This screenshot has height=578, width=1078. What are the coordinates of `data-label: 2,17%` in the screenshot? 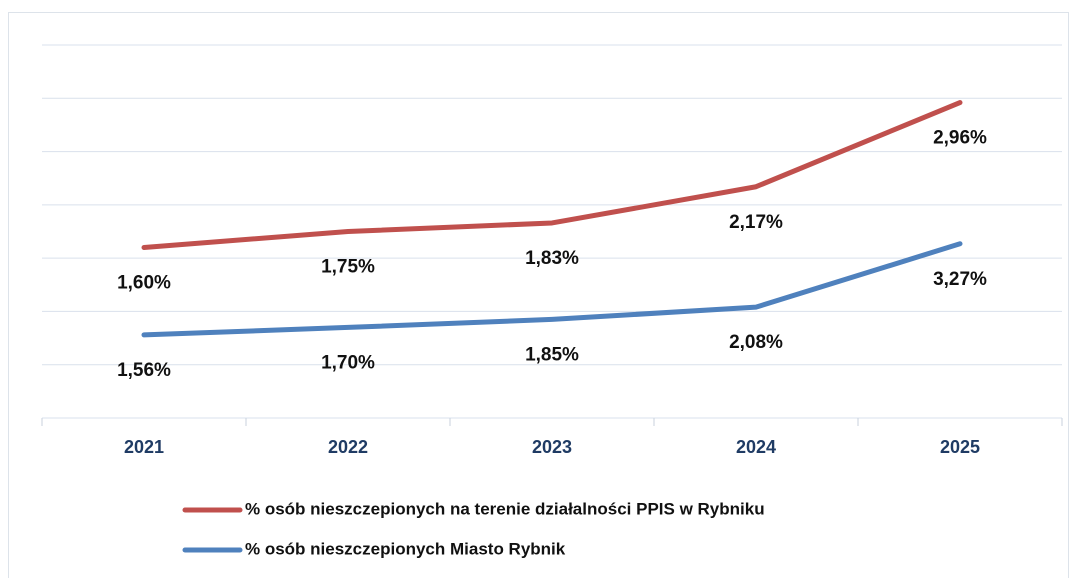 It's located at (756, 222).